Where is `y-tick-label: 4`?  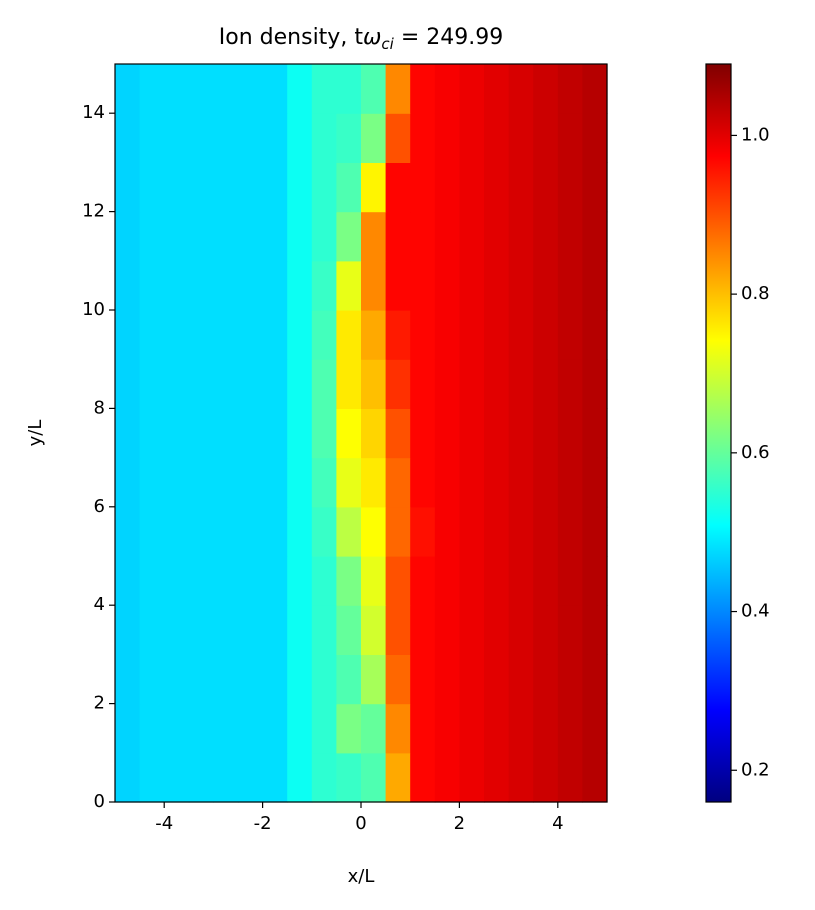 y-tick-label: 4 is located at coordinates (99, 604).